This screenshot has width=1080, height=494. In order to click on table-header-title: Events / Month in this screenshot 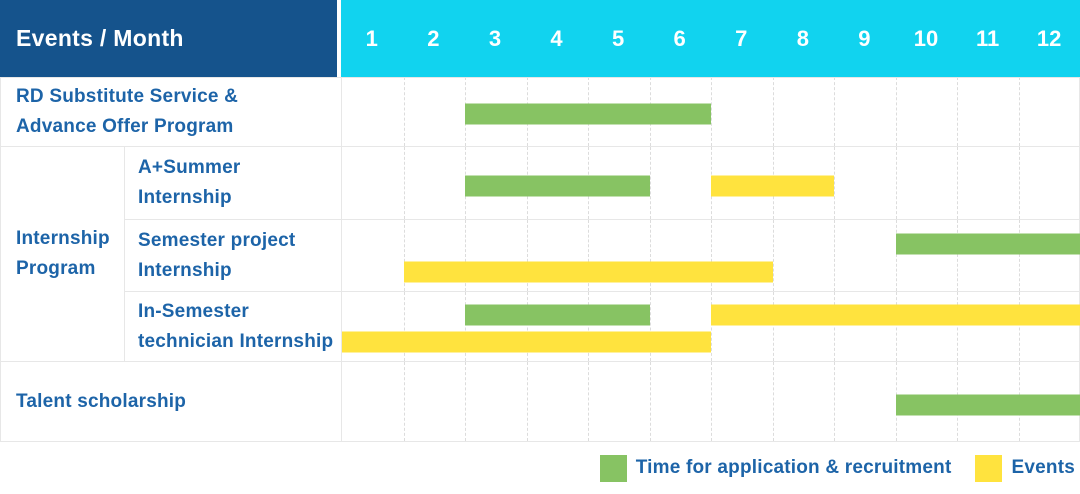, I will do `click(100, 38)`.